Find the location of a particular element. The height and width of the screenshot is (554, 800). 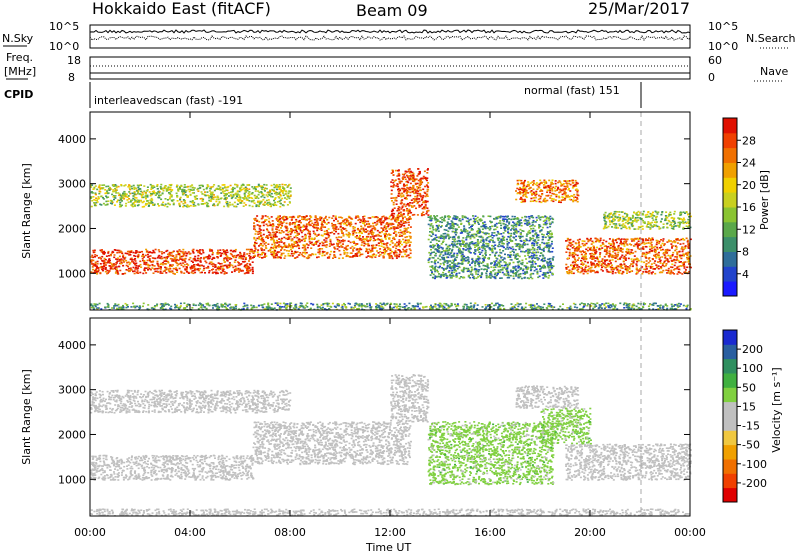

freq-tick-bottom: 8 is located at coordinates (71, 77).